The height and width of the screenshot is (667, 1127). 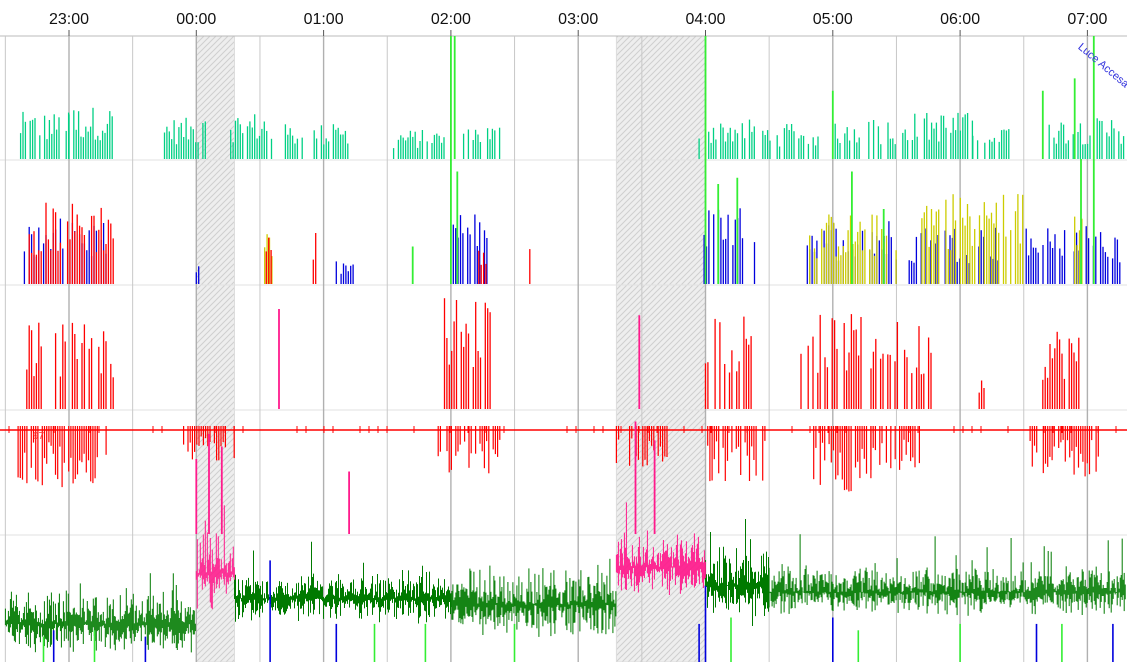 What do you see at coordinates (1101, 84) in the screenshot?
I see `lights-annotation: Luce Accesa (Lights Off)` at bounding box center [1101, 84].